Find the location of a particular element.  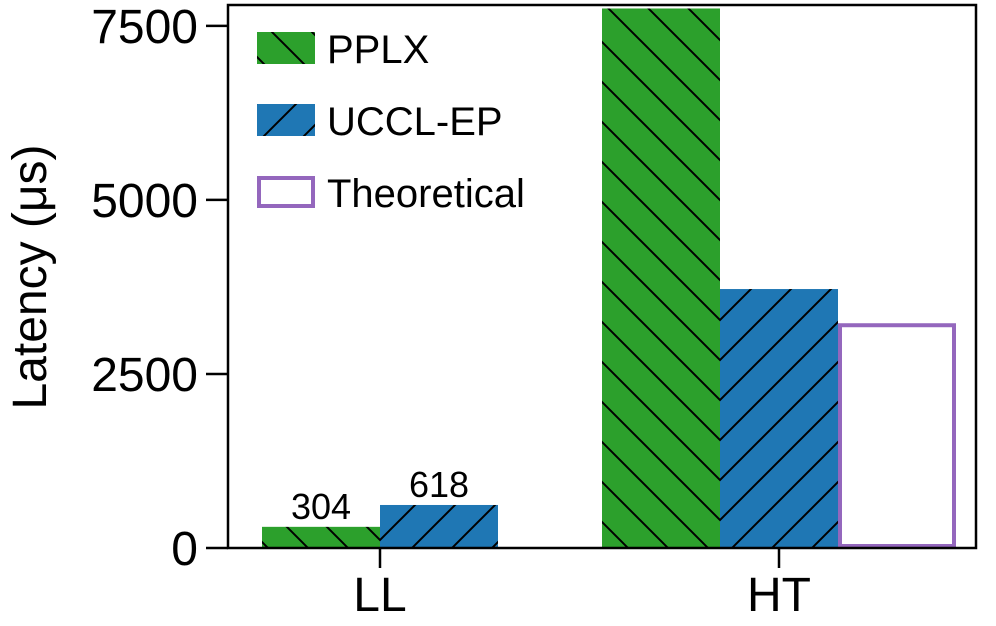

x-axis: LL HT is located at coordinates (582, 585).